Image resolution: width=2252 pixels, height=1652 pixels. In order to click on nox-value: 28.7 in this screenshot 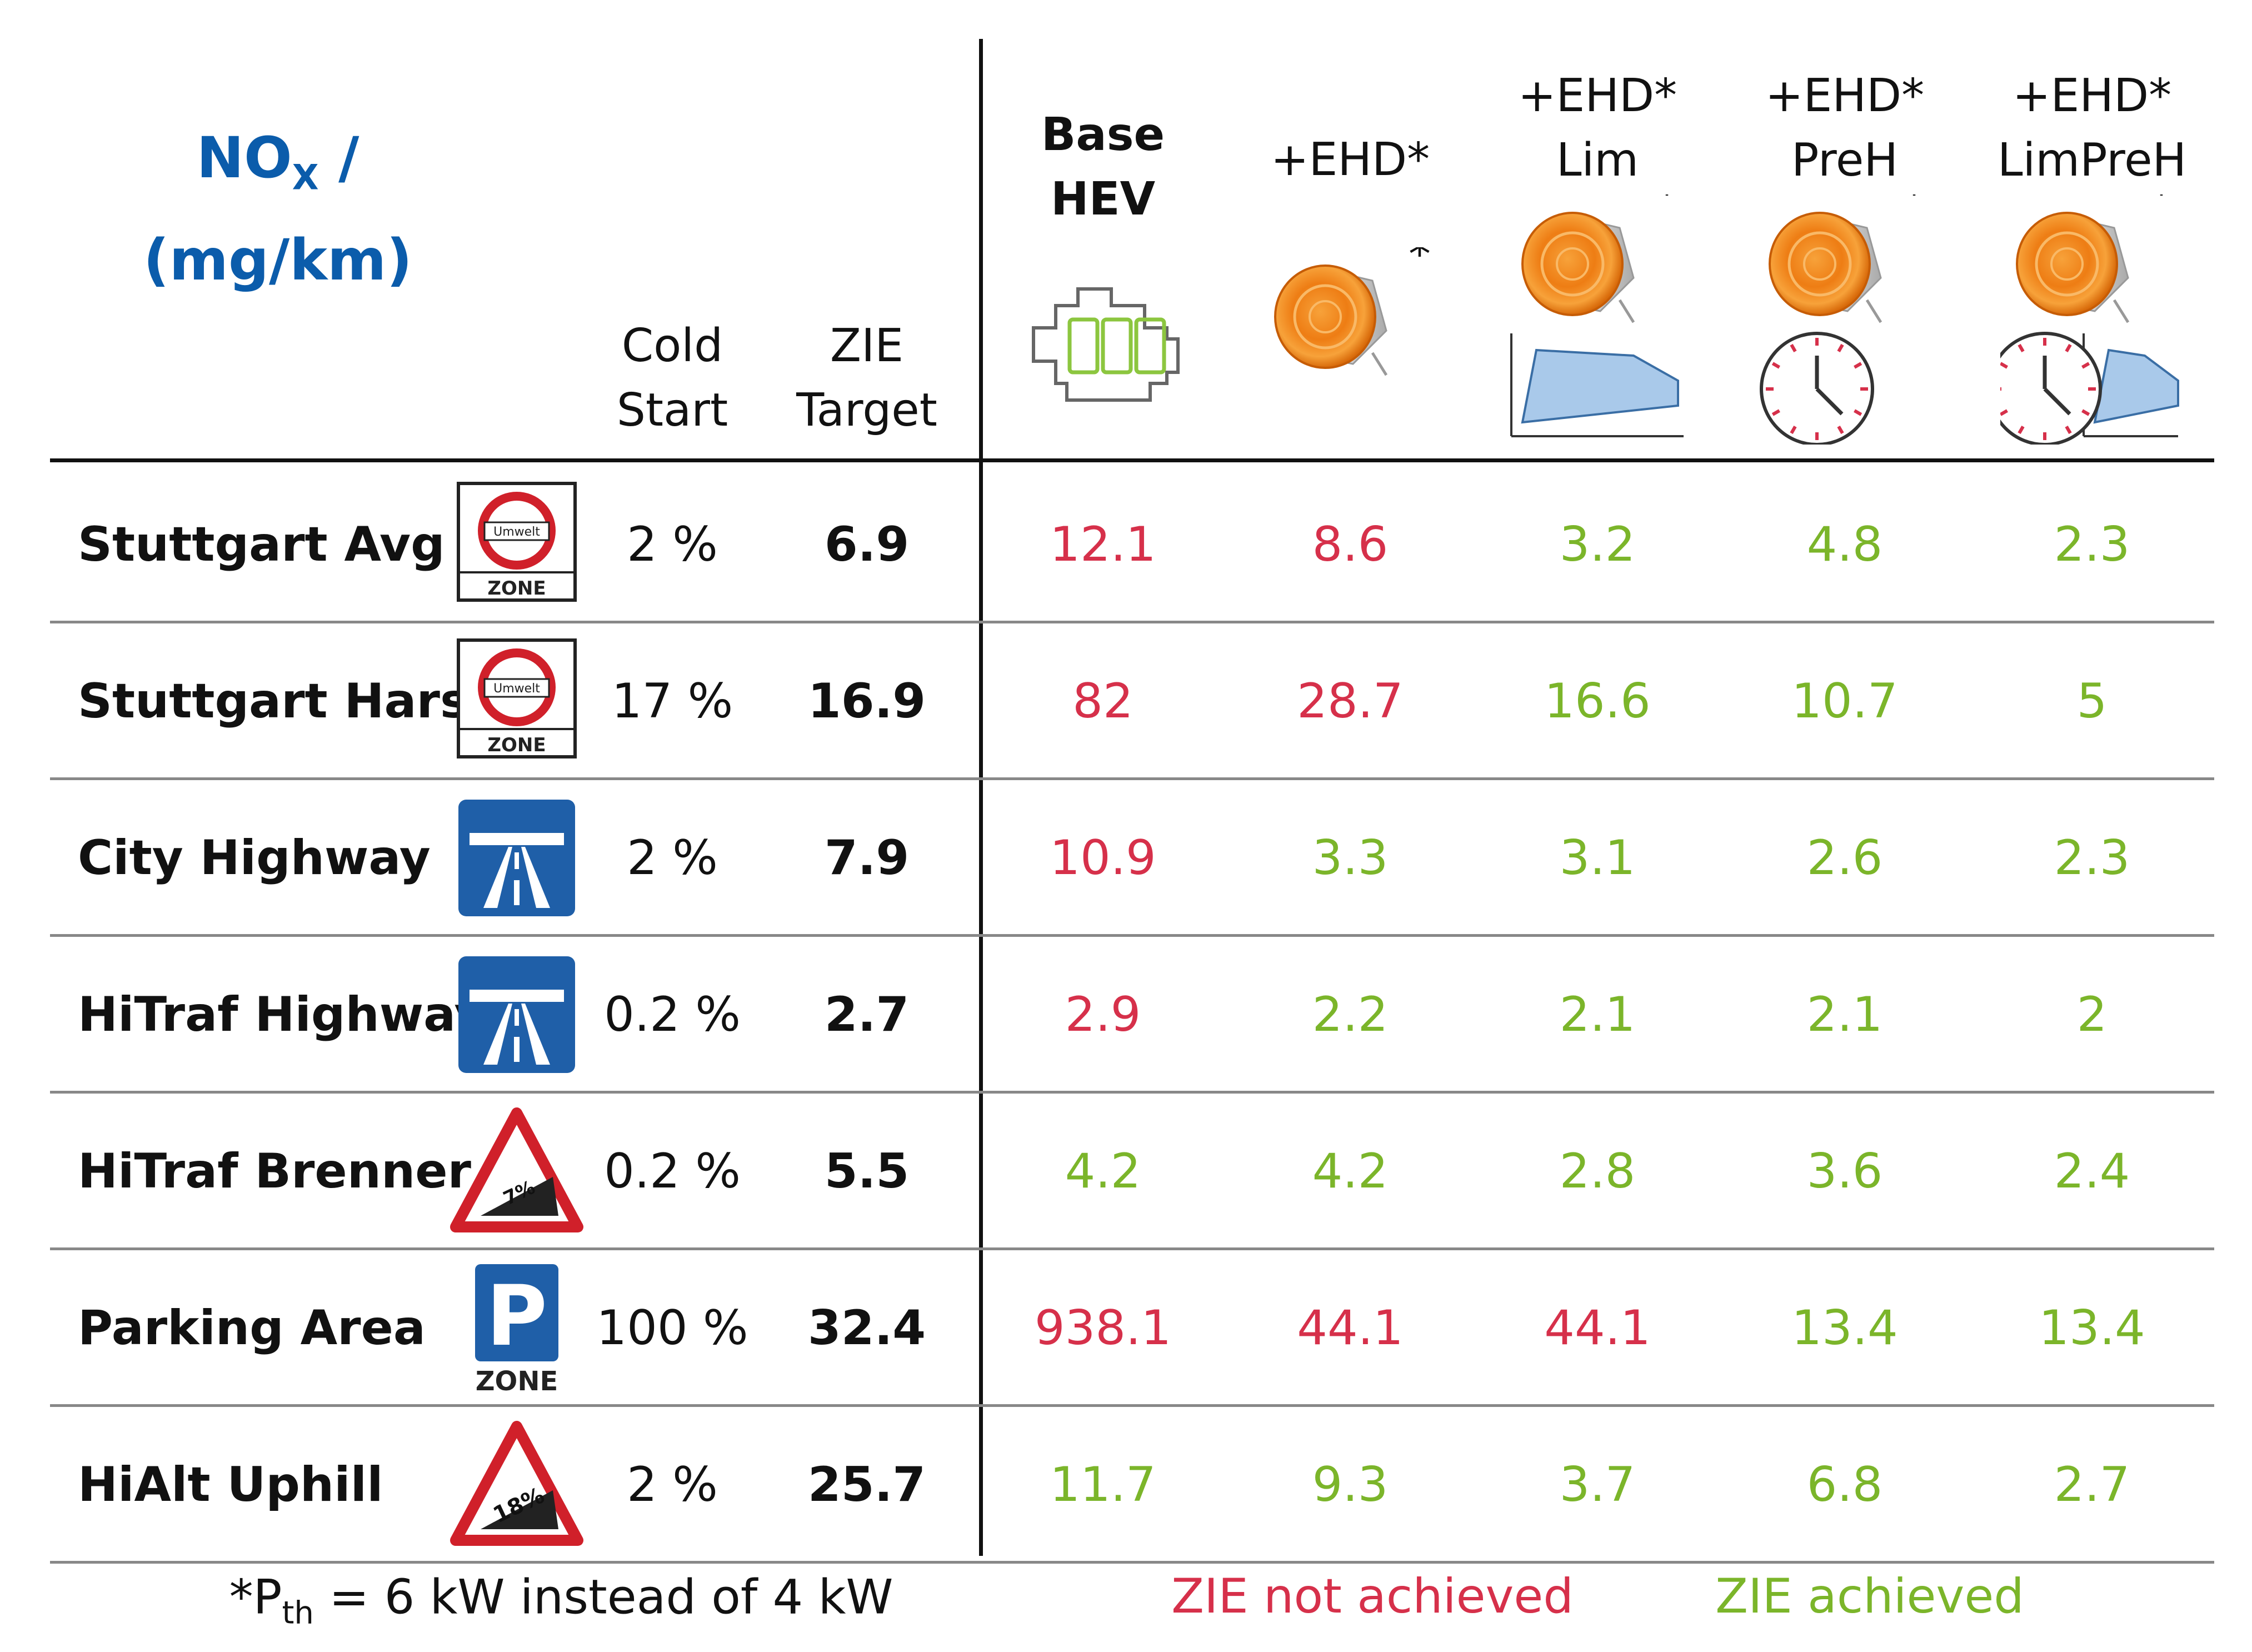, I will do `click(1350, 701)`.